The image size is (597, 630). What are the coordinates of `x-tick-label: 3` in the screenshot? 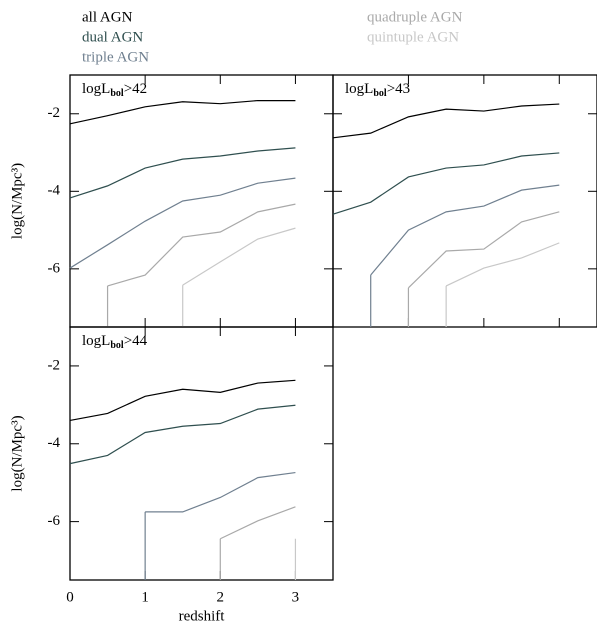 It's located at (296, 597).